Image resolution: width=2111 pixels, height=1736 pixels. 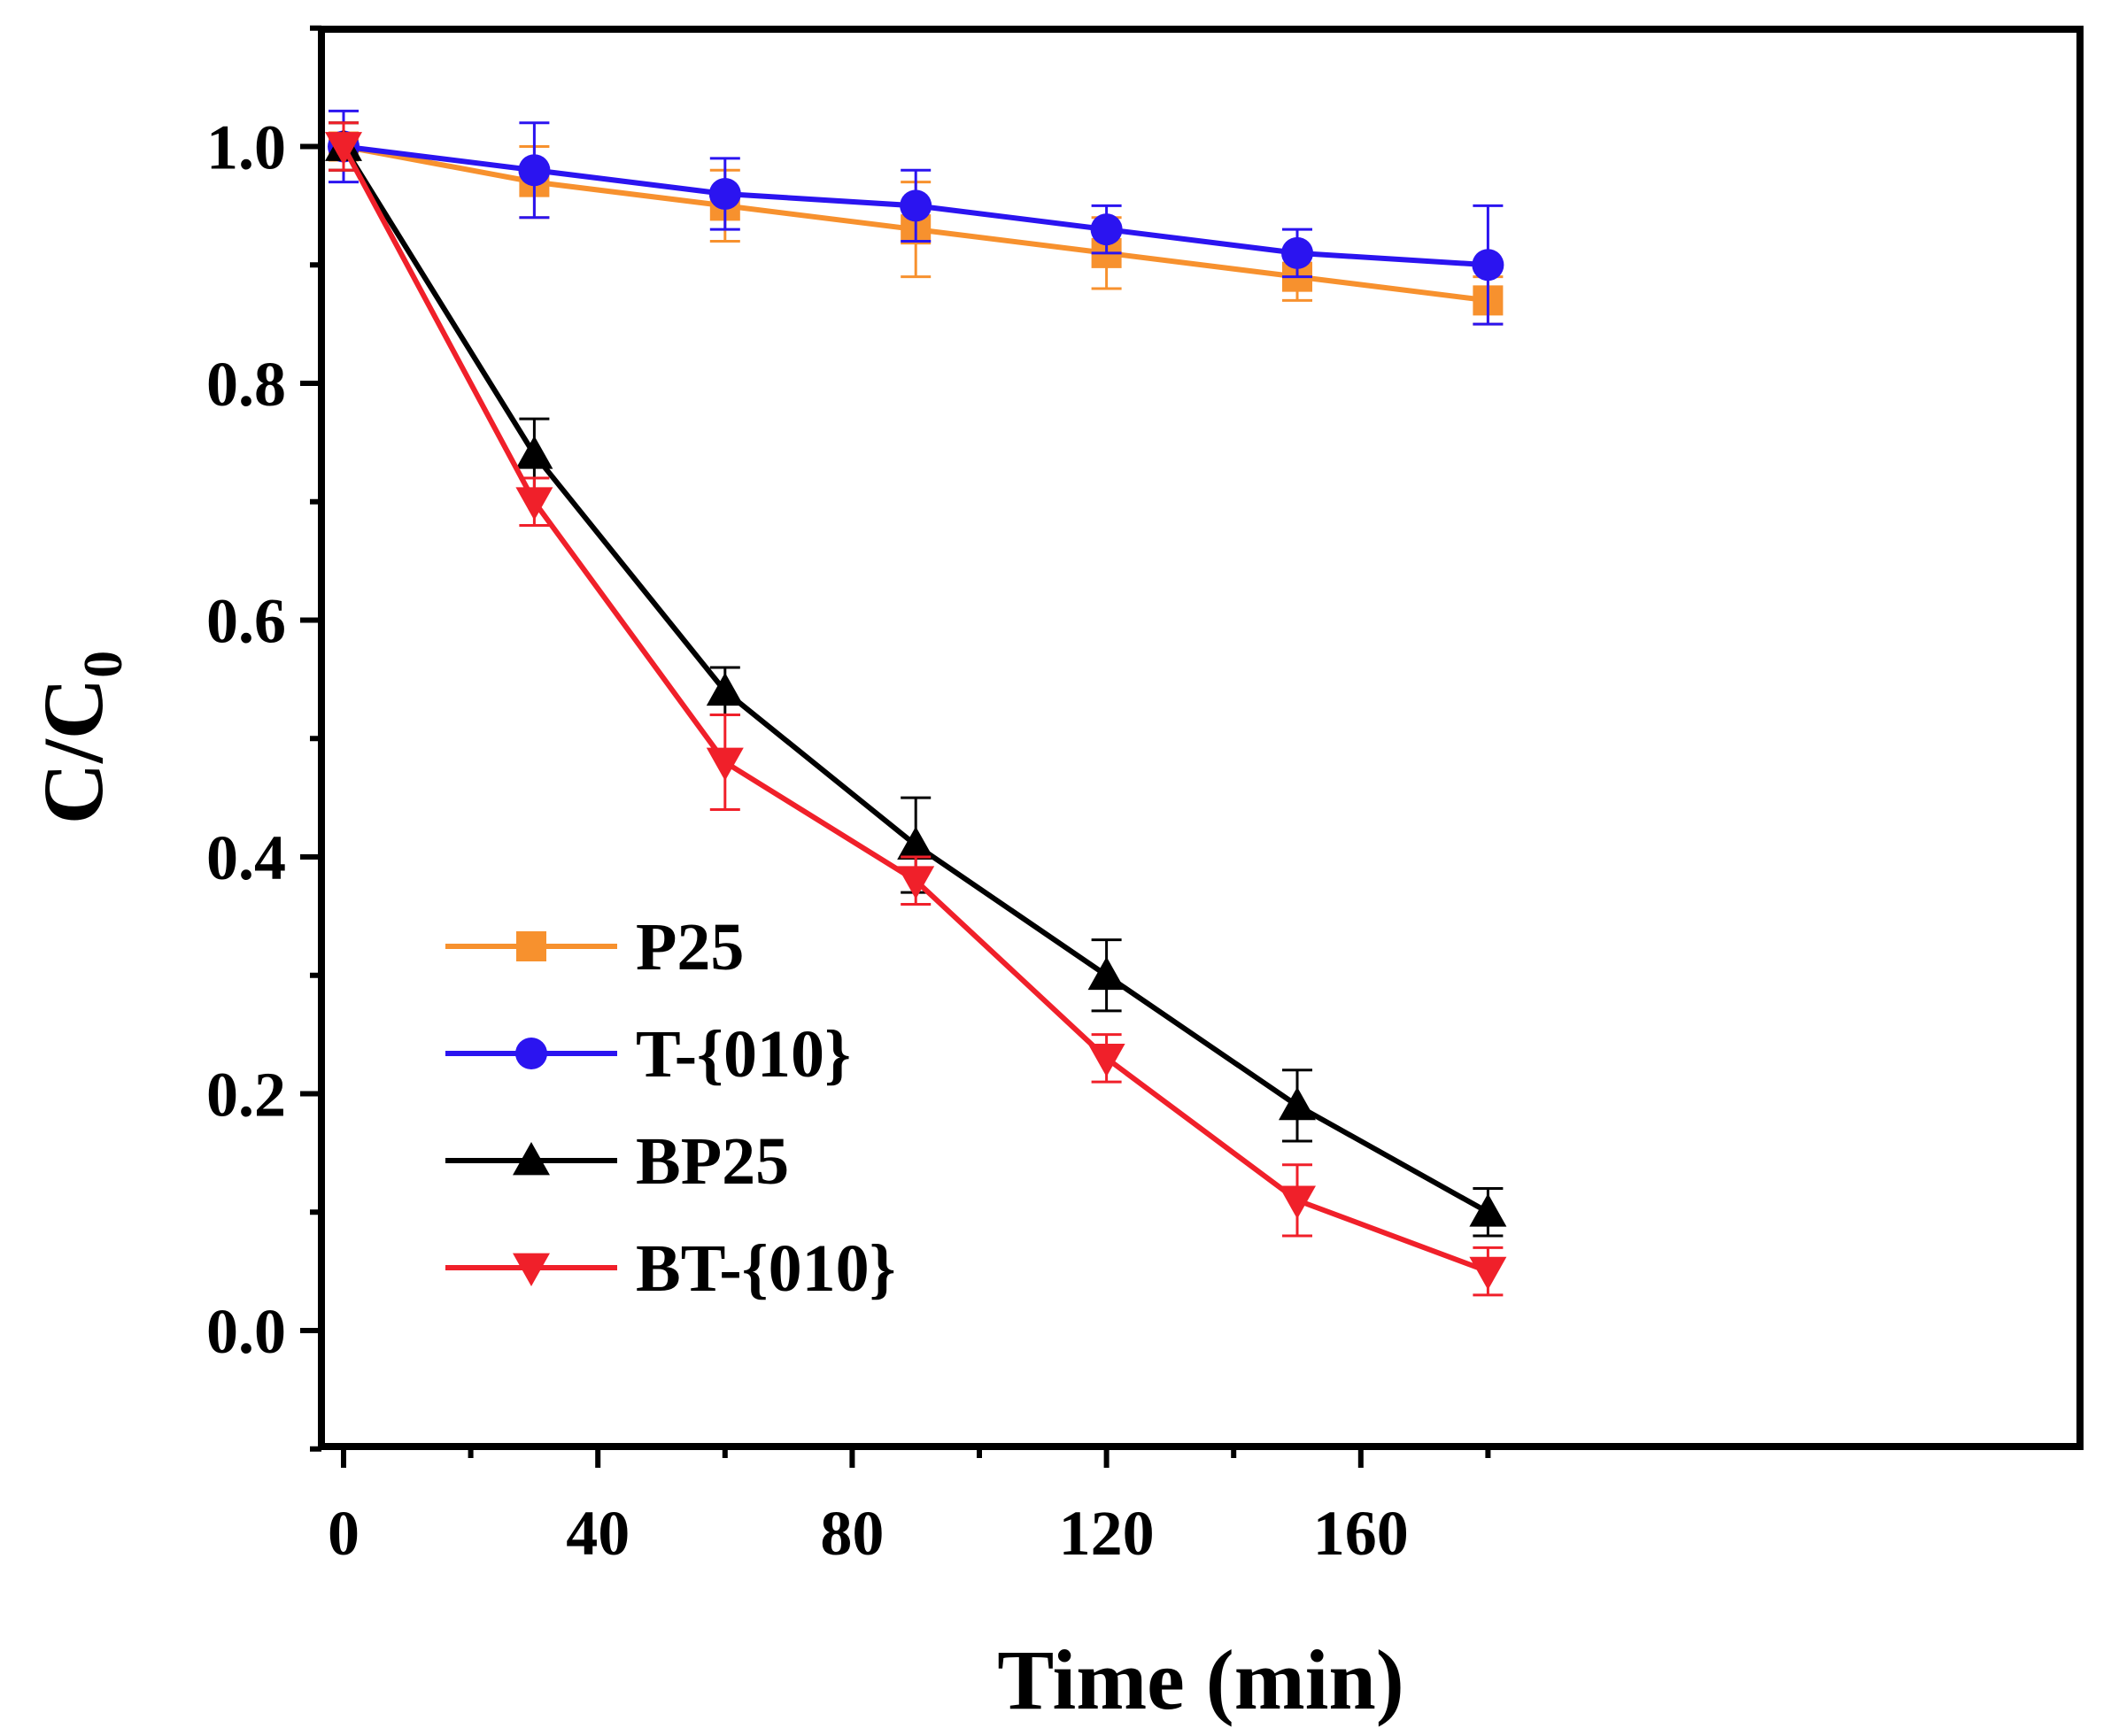 I want to click on legend-item: BP25, so click(x=617, y=1161).